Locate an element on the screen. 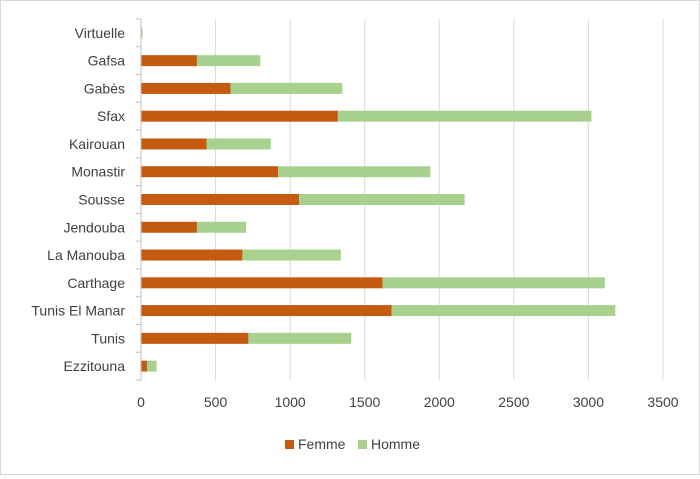 The width and height of the screenshot is (700, 479). x-tick-label-0: 0 is located at coordinates (141, 402).